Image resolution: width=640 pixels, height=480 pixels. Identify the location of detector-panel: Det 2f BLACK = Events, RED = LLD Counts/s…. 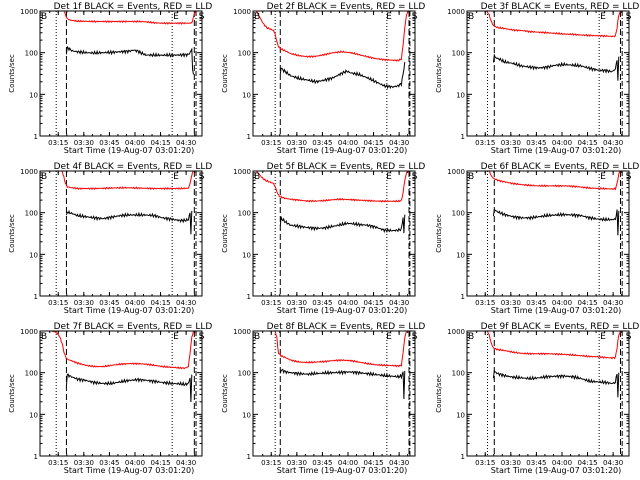
(323, 78).